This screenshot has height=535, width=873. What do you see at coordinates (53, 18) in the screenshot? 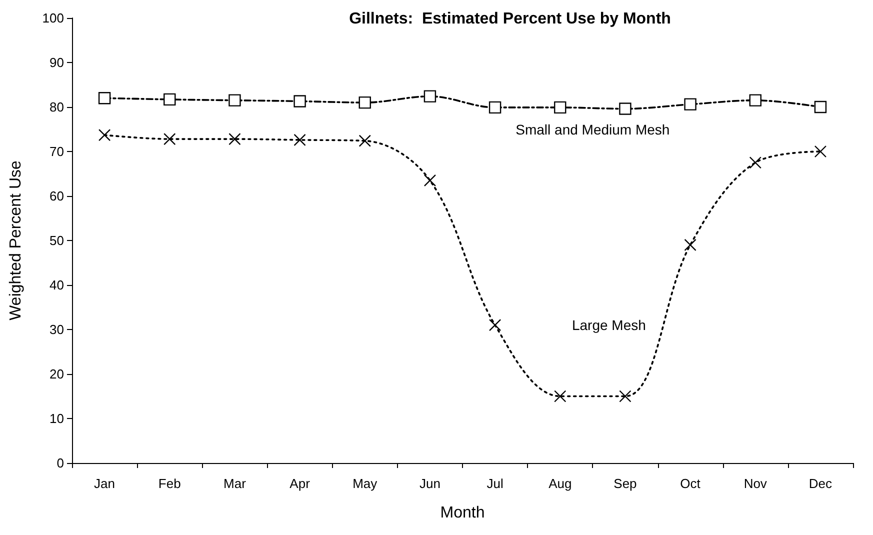
I see `y-tick-label: 100` at bounding box center [53, 18].